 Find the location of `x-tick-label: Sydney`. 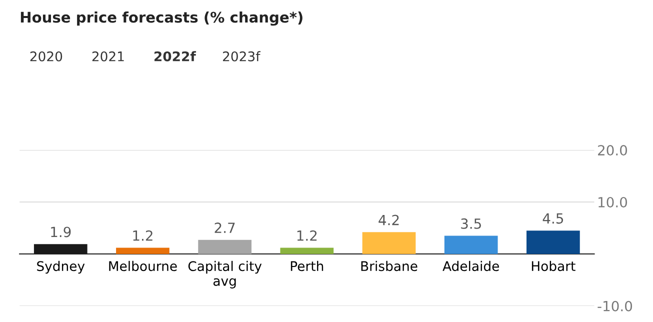

x-tick-label: Sydney is located at coordinates (61, 267).